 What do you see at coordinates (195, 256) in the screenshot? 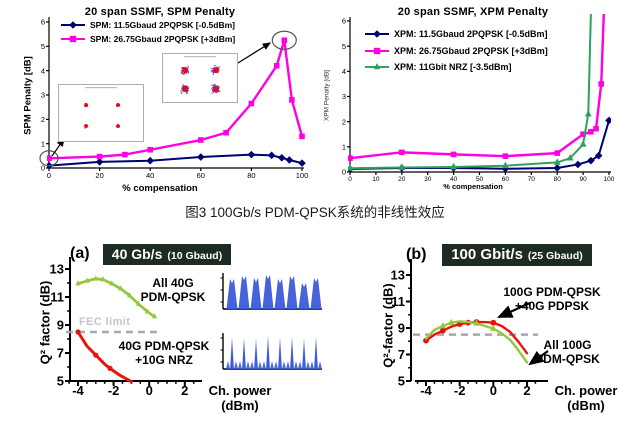
I see `header-40g-sub: (10 Gbaud)` at bounding box center [195, 256].